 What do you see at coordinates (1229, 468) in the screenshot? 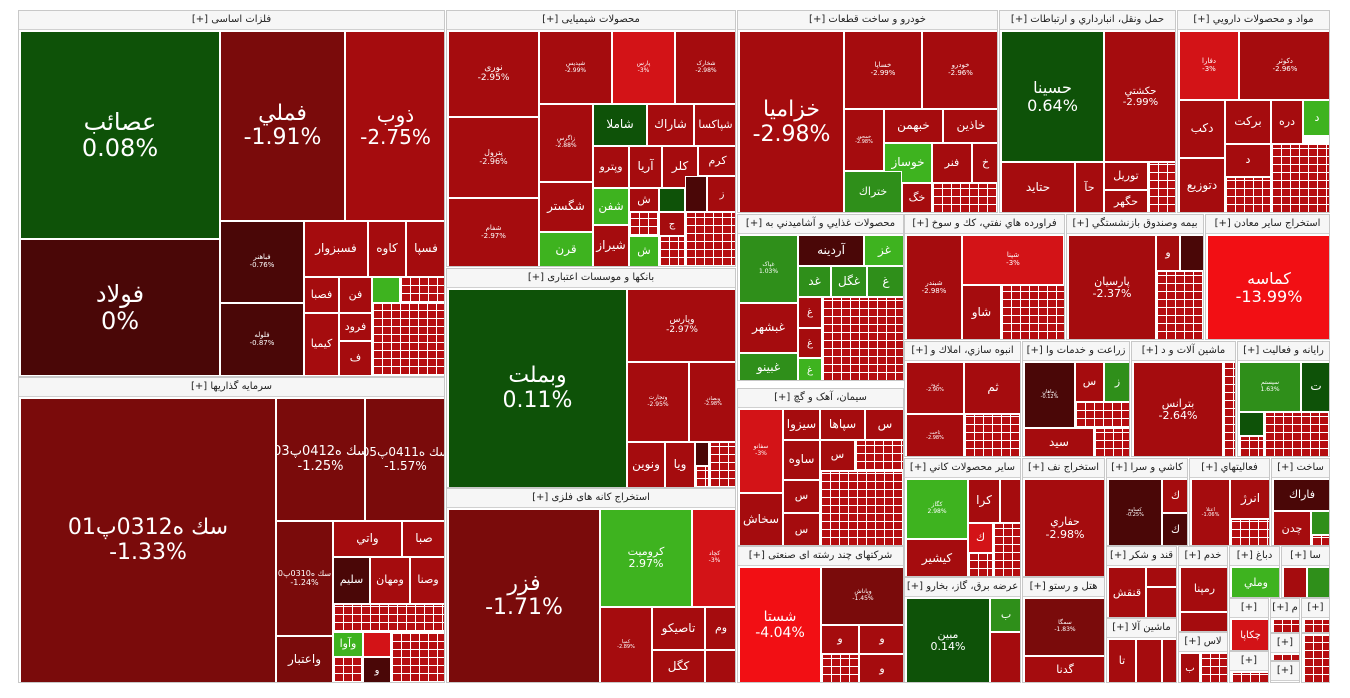
I see `sector-header: فعاليتهاي [+]` at bounding box center [1229, 468].